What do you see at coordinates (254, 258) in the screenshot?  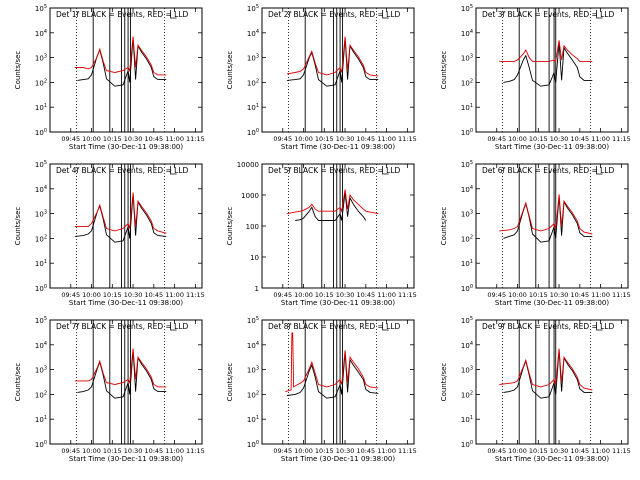 I see `y-tick-label: 10` at bounding box center [254, 258].